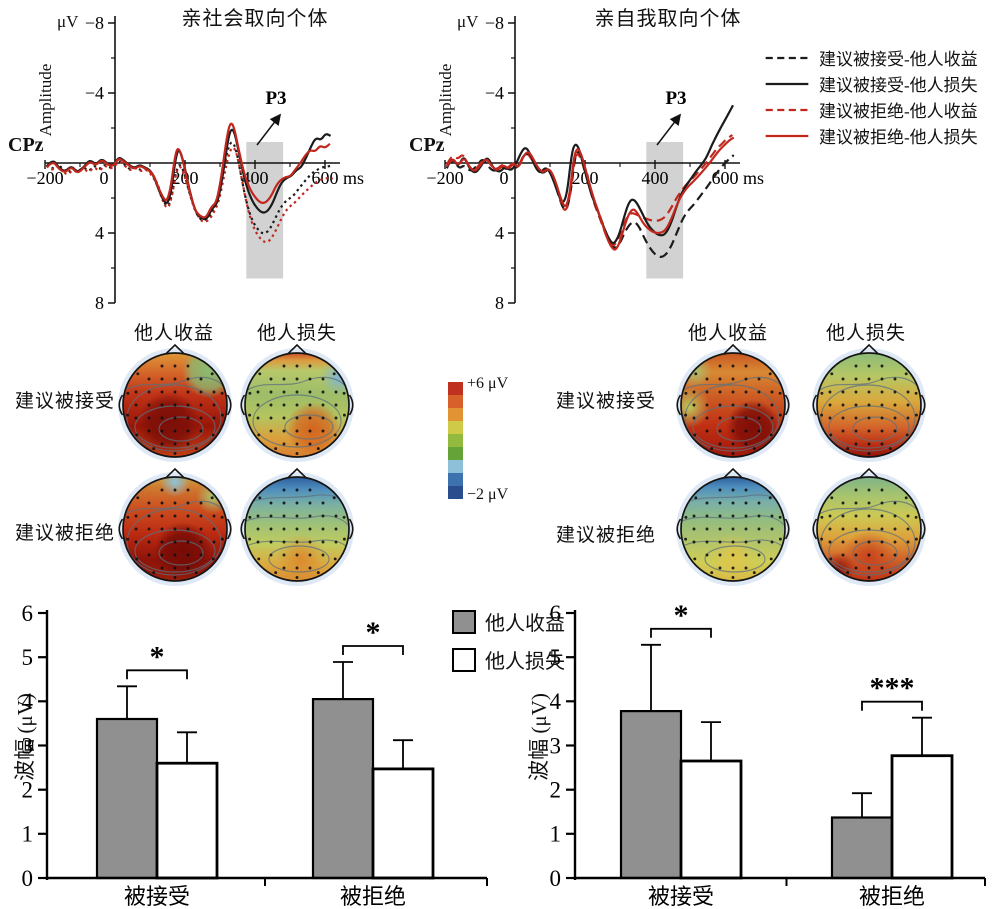 The height and width of the screenshot is (909, 1000). What do you see at coordinates (898, 137) in the screenshot?
I see `legend-label: 建议被拒绝-他人损失` at bounding box center [898, 137].